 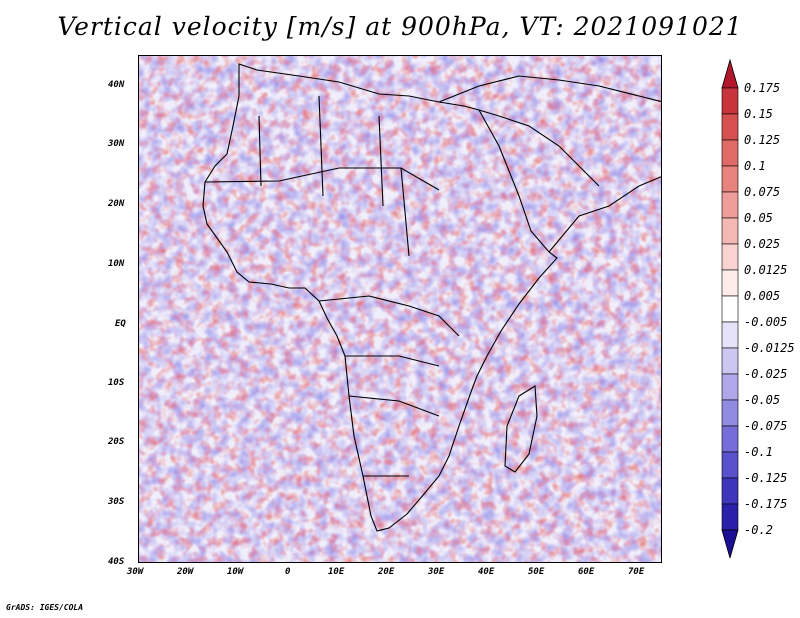 What do you see at coordinates (762, 244) in the screenshot?
I see `colorbar-label-6: 0.025` at bounding box center [762, 244].